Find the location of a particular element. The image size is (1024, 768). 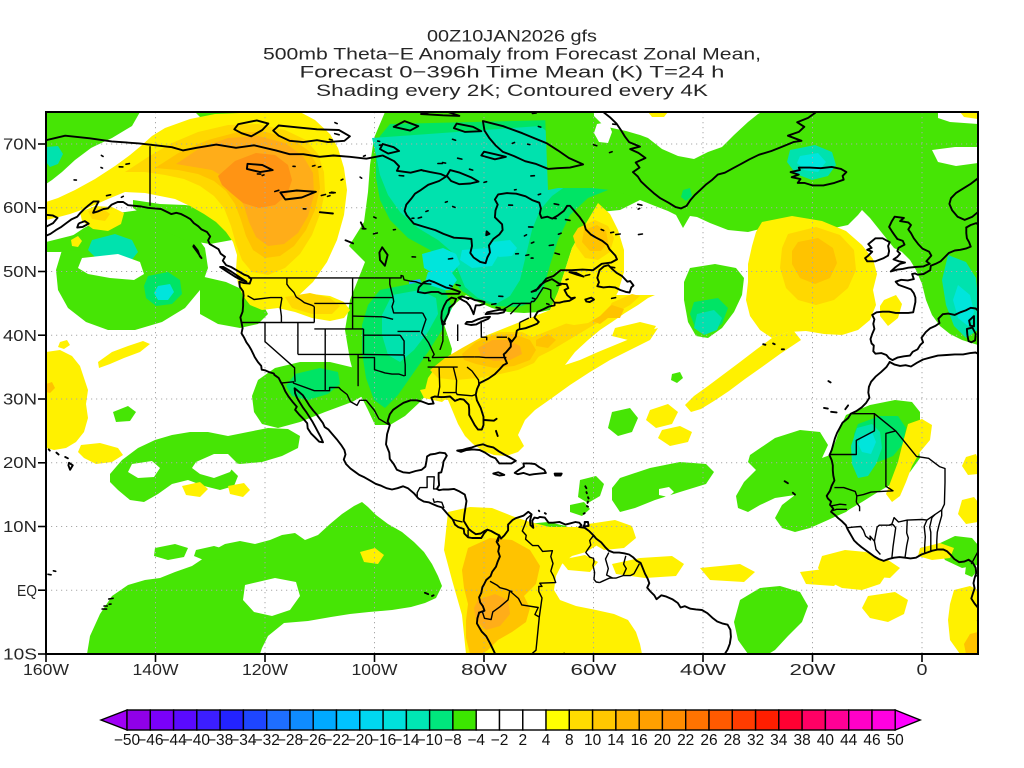

svg-text: 40W is located at coordinates (703, 670).